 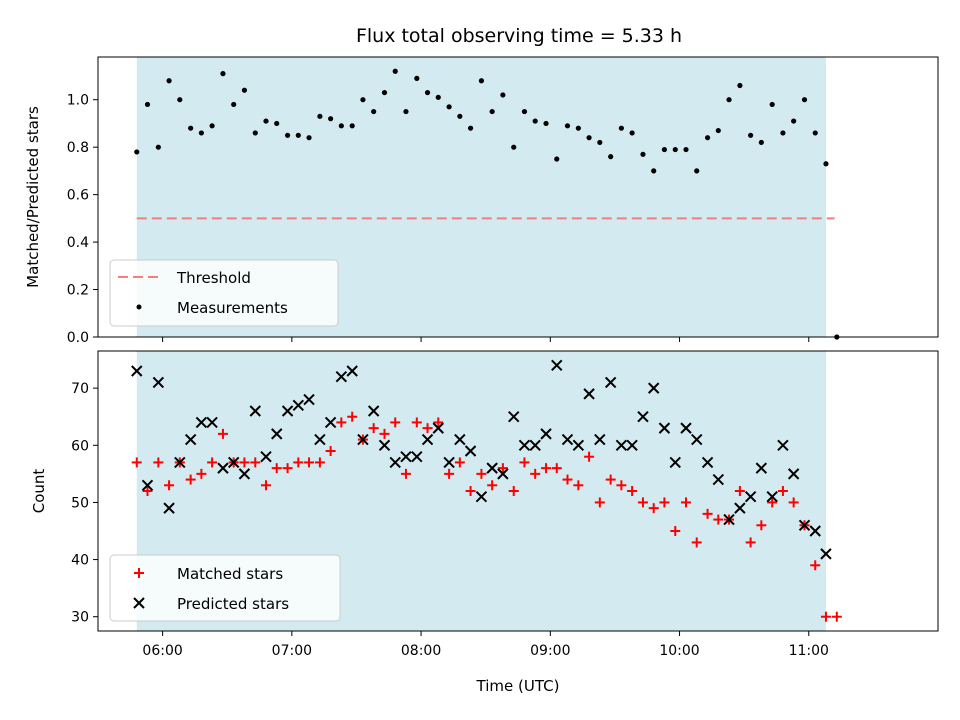 What do you see at coordinates (78, 148) in the screenshot?
I see `y-tick-label: 0.8` at bounding box center [78, 148].